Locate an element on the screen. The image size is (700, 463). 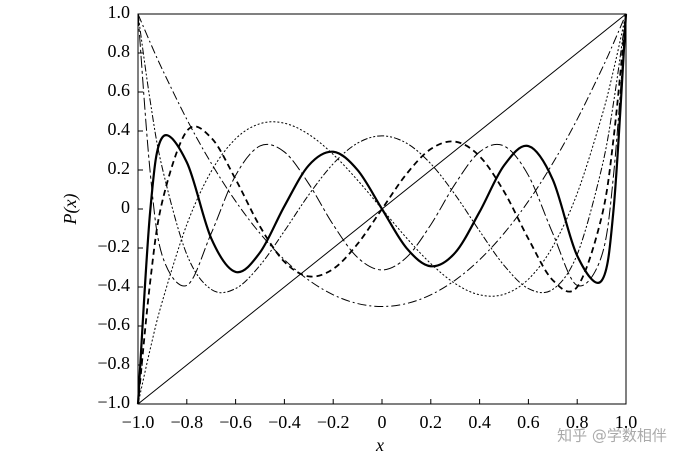
y-tick-label: 0.2 is located at coordinates (119, 168).